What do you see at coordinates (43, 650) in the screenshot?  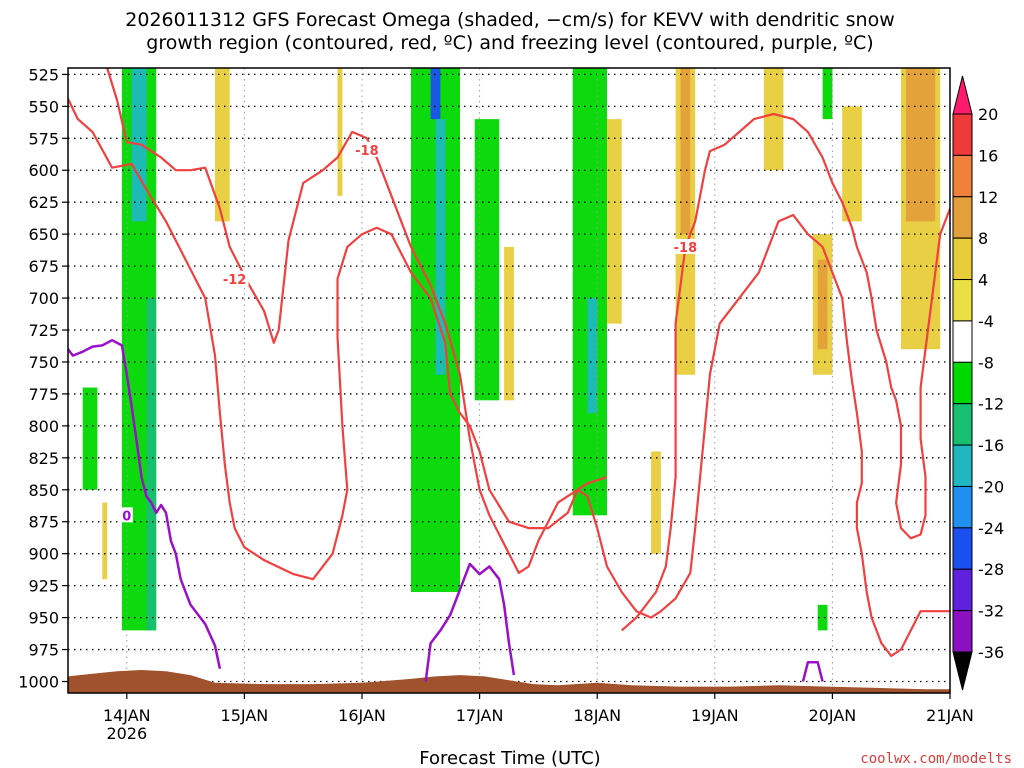 I see `y-tick-975: 975` at bounding box center [43, 650].